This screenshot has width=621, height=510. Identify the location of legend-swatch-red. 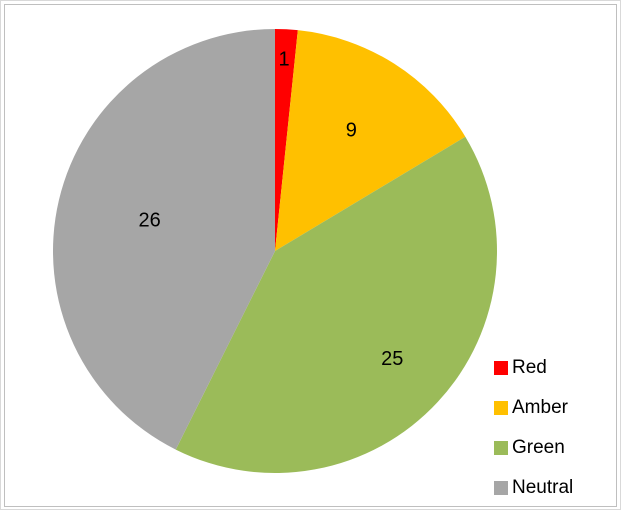
(501, 368).